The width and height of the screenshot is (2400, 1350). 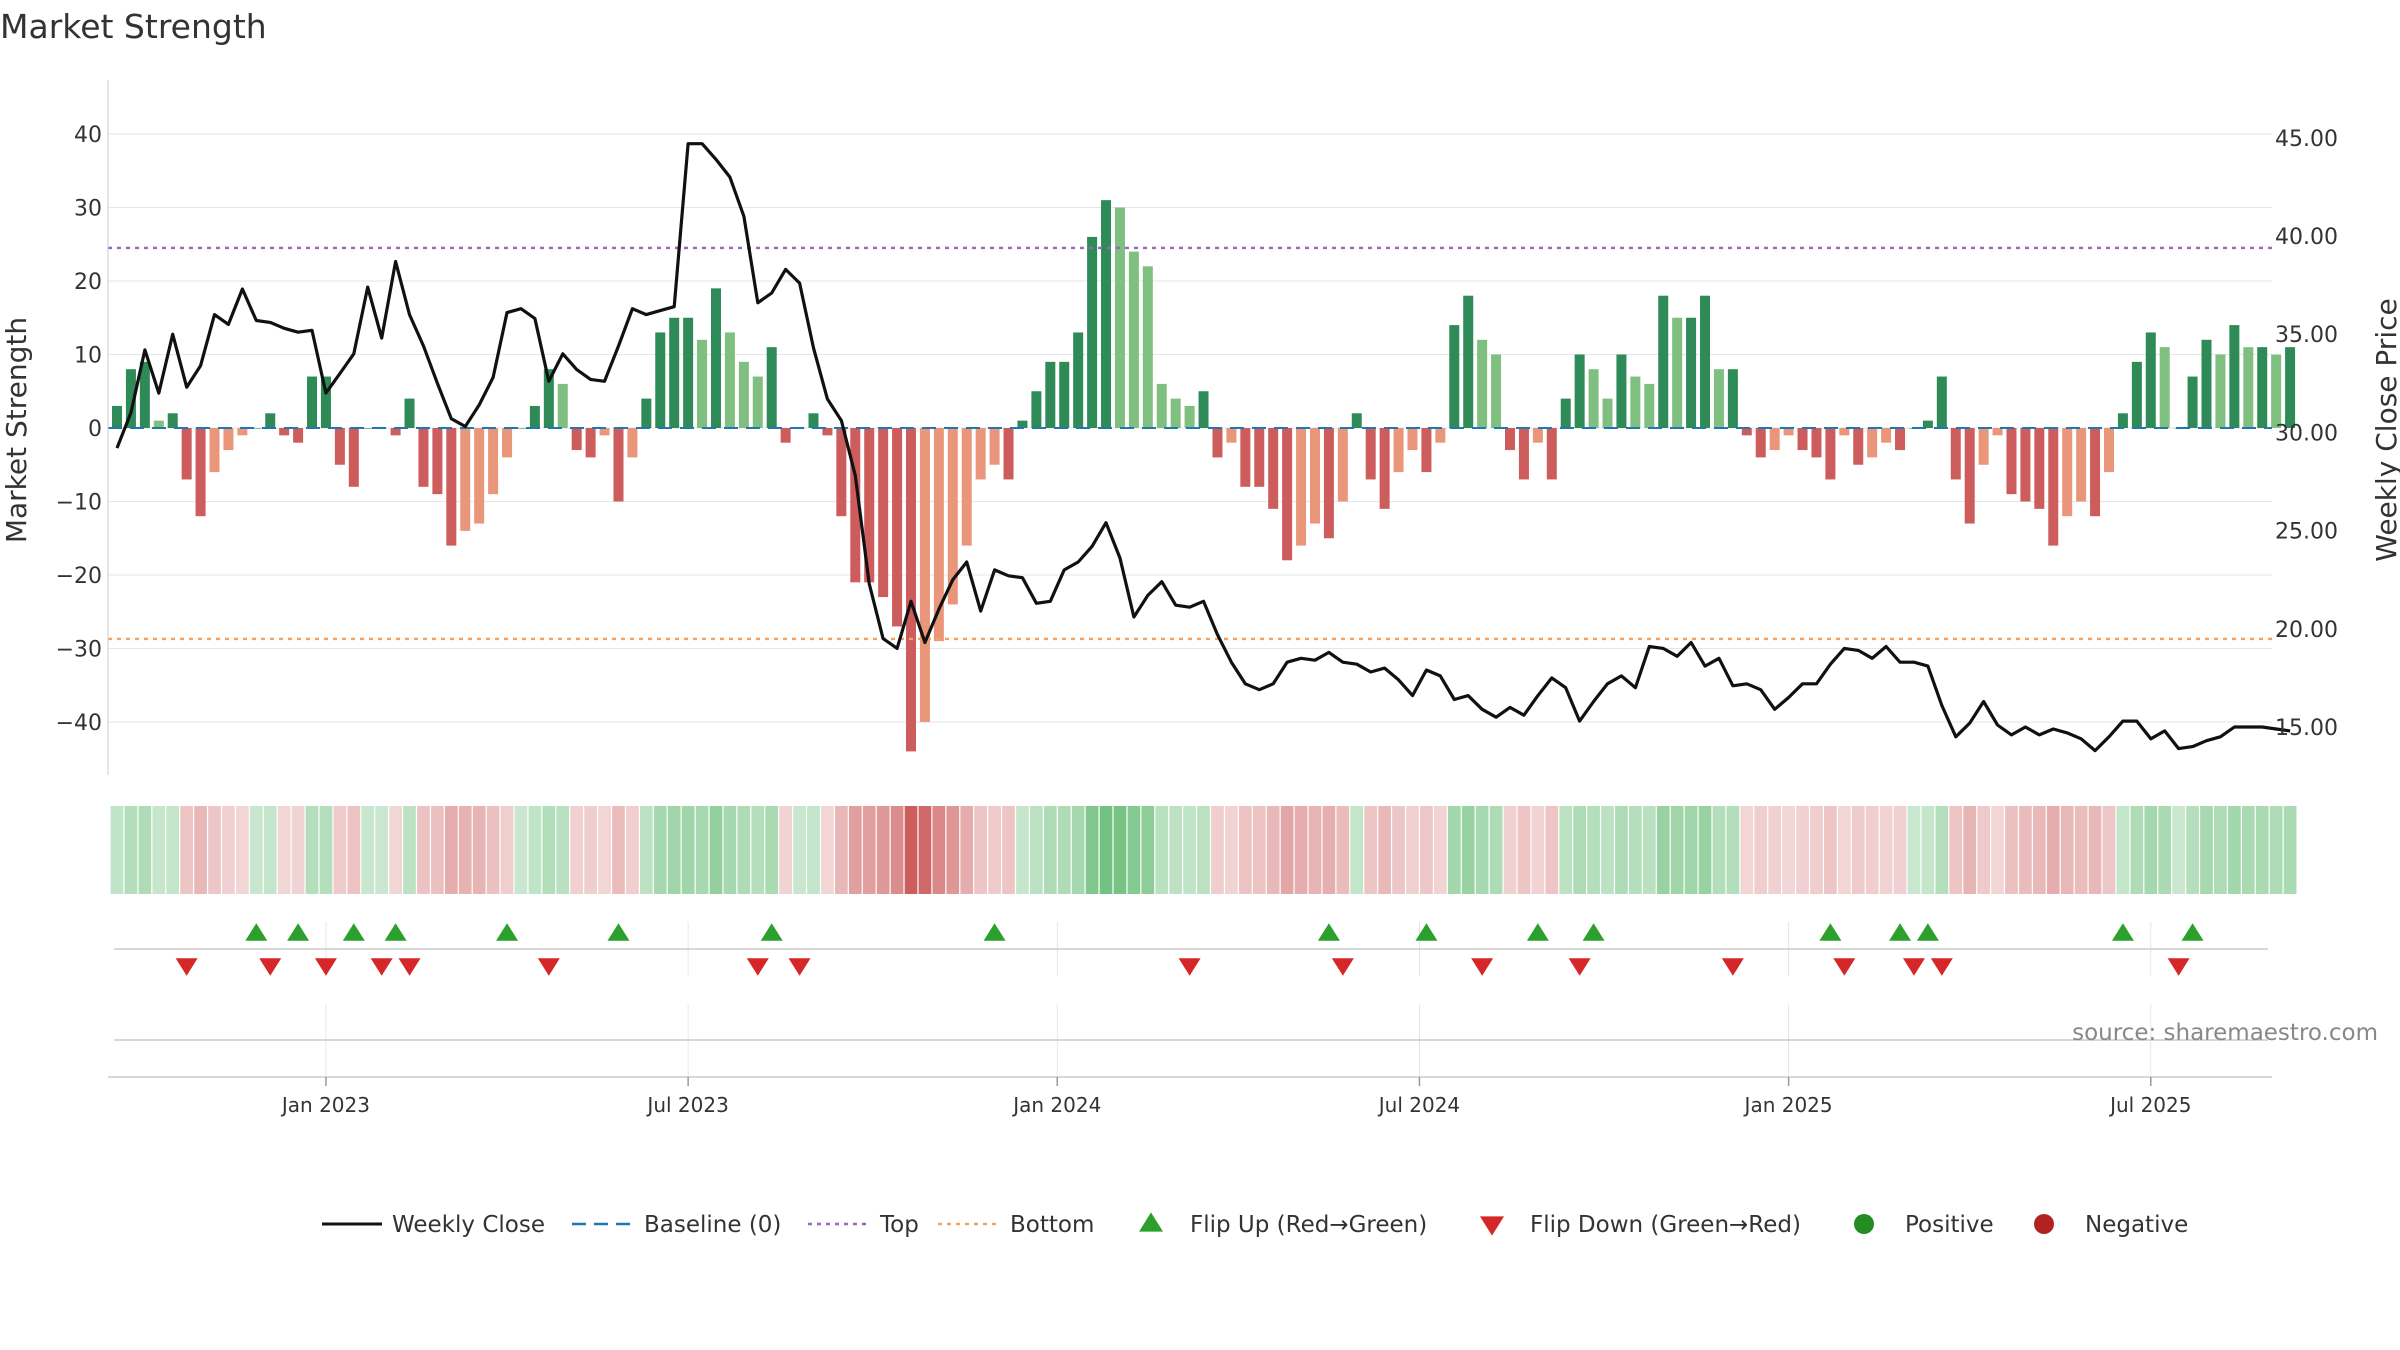 What do you see at coordinates (712, 1225) in the screenshot?
I see `legend-label: Baseline (0)` at bounding box center [712, 1225].